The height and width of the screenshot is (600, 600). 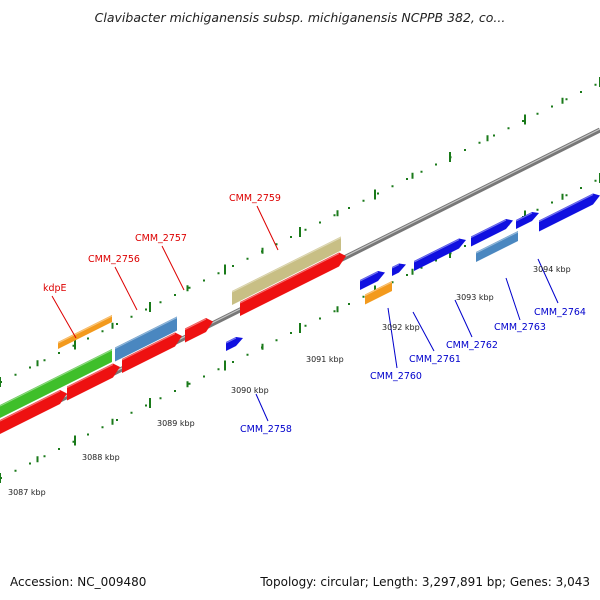 I want to click on kbp-tick-label: 3088 kbp, so click(x=101, y=457).